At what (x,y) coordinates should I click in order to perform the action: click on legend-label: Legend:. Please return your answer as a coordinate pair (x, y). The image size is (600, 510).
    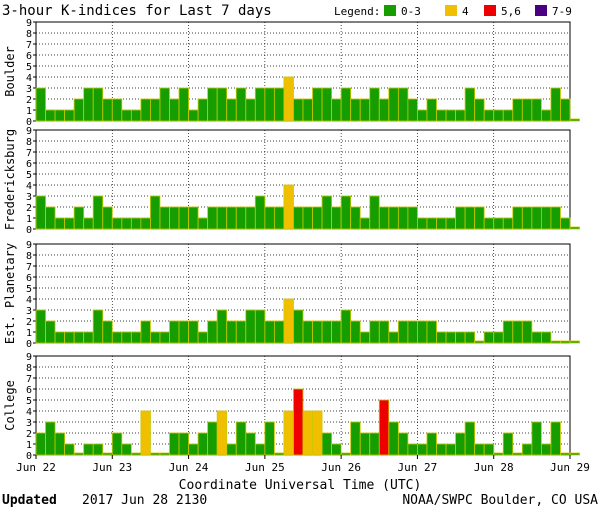
    Looking at the image, I should click on (357, 11).